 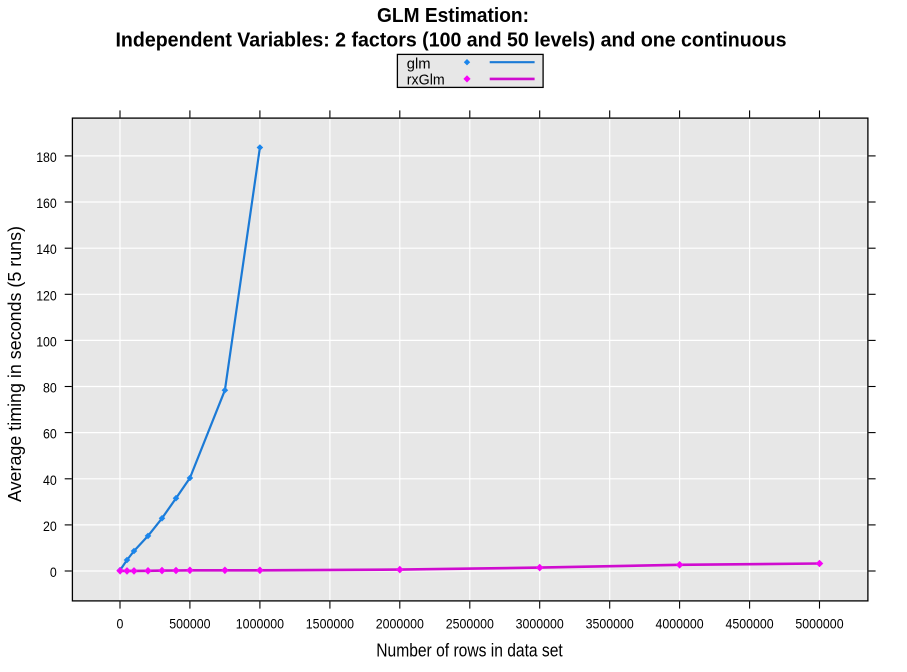 What do you see at coordinates (50, 434) in the screenshot?
I see `svg-text: 60` at bounding box center [50, 434].